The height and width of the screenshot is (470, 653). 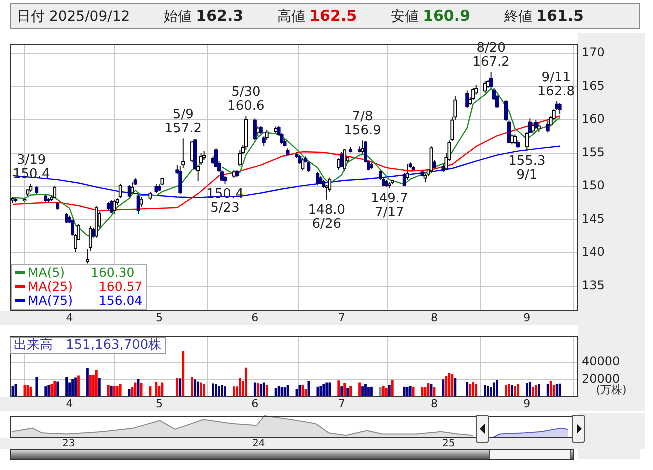 I want to click on y-tick-label: 135, so click(x=593, y=285).